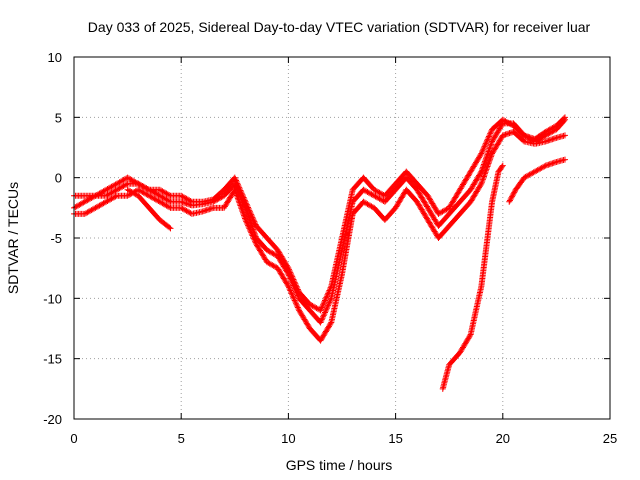 The height and width of the screenshot is (480, 640). Describe the element at coordinates (52, 298) in the screenshot. I see `y-tick-label: -10` at that location.